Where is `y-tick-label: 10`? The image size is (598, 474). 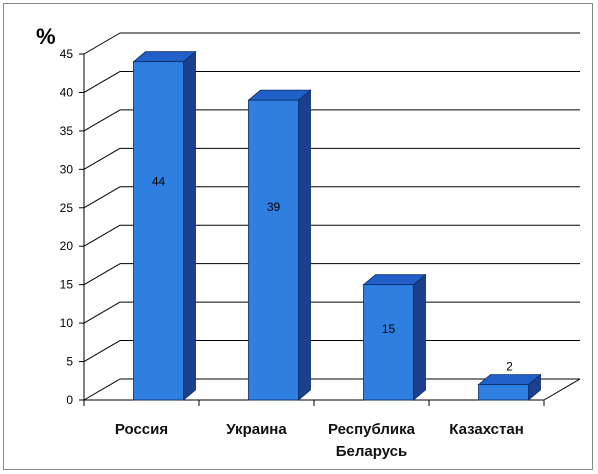 y-tick-label: 10 is located at coordinates (67, 323).